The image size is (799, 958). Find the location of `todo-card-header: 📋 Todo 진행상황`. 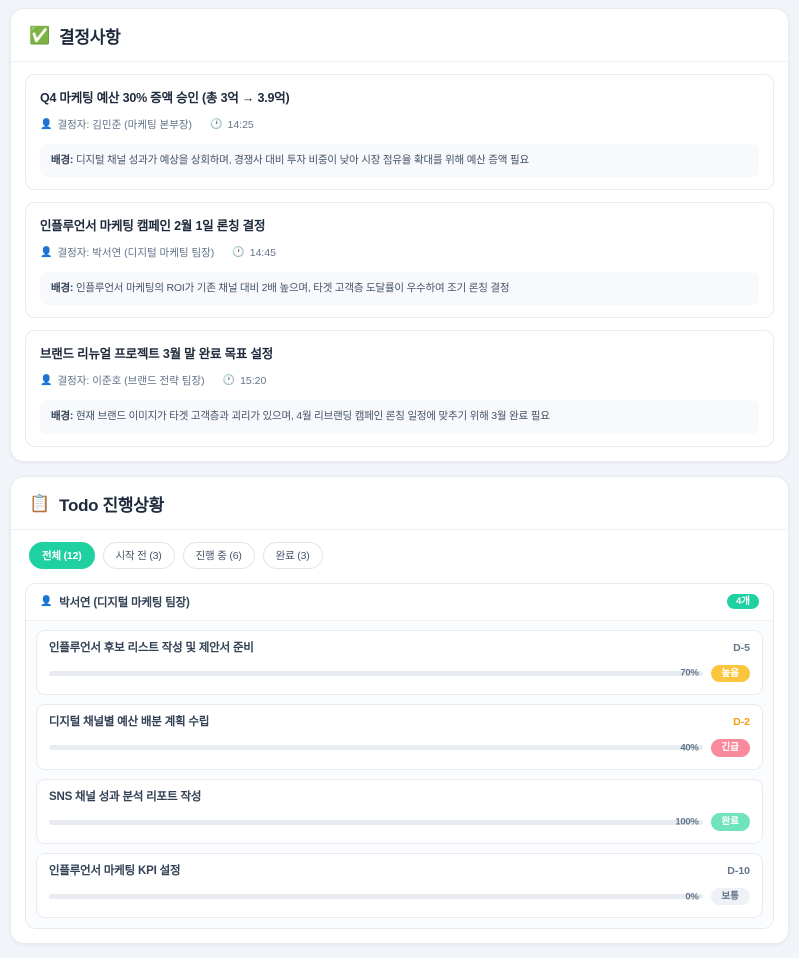

todo-card-header: 📋 Todo 진행상황 is located at coordinates (399, 503).